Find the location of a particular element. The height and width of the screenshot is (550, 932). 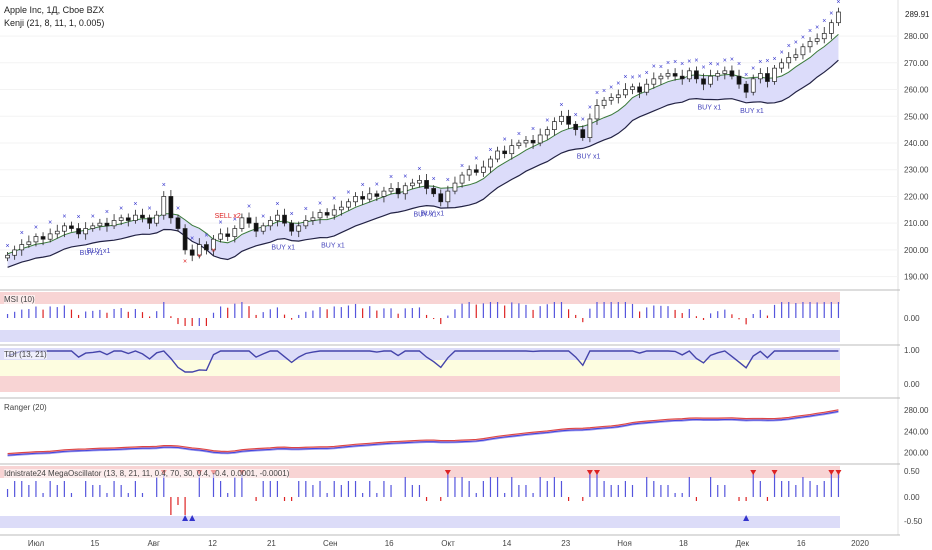

x-axis-label: 16 is located at coordinates (801, 543).